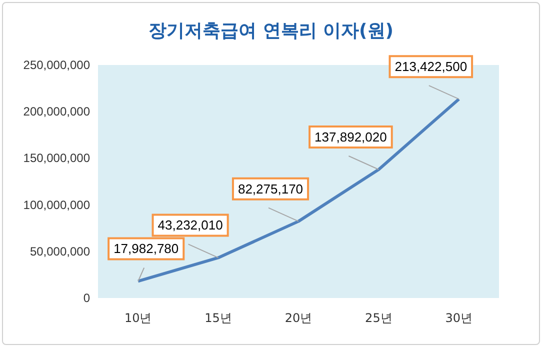  Describe the element at coordinates (60, 251) in the screenshot. I see `y-tick-label: 50,000,000` at that location.